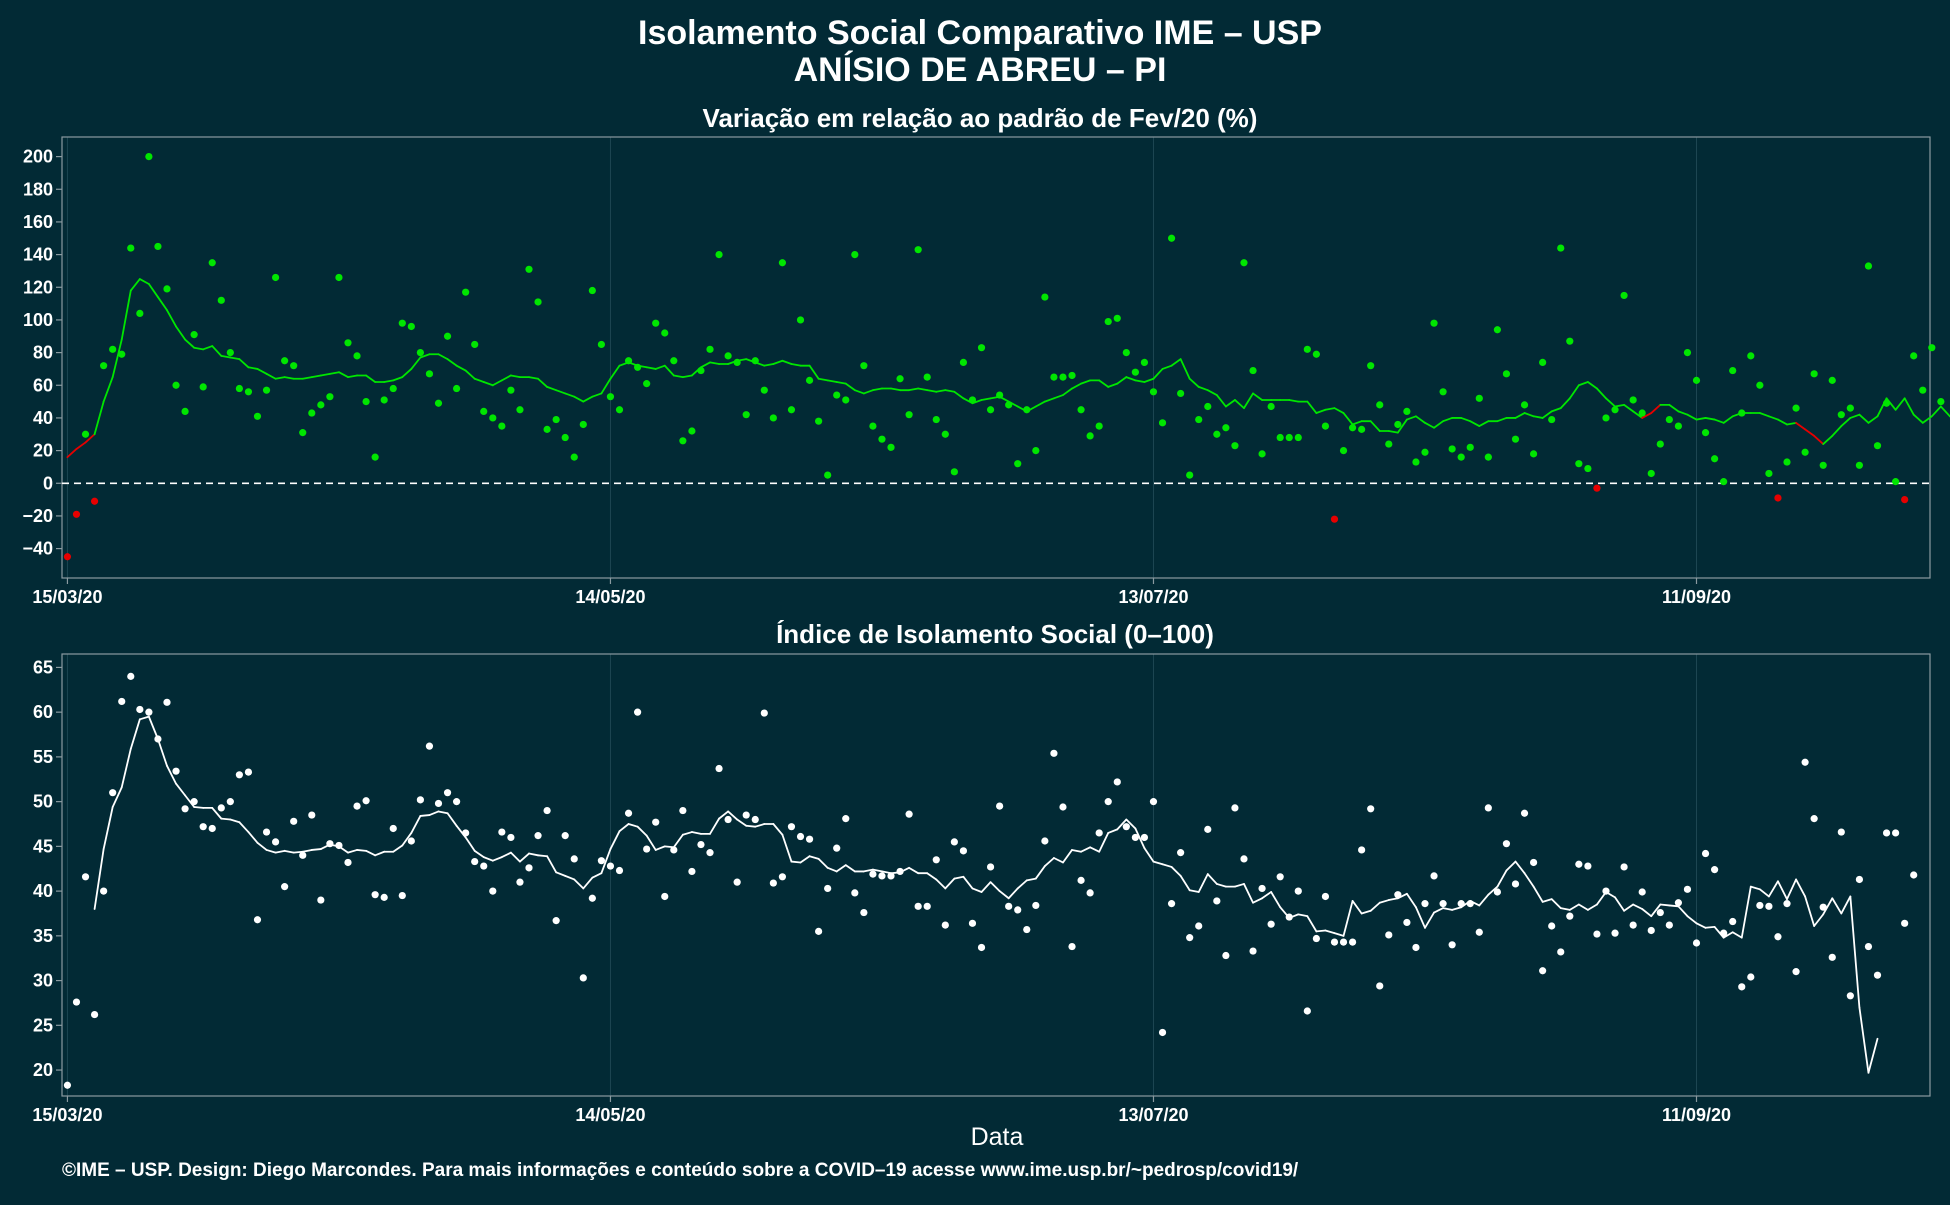 The height and width of the screenshot is (1205, 1950). What do you see at coordinates (38, 157) in the screenshot?
I see `y-tick-label: 200` at bounding box center [38, 157].